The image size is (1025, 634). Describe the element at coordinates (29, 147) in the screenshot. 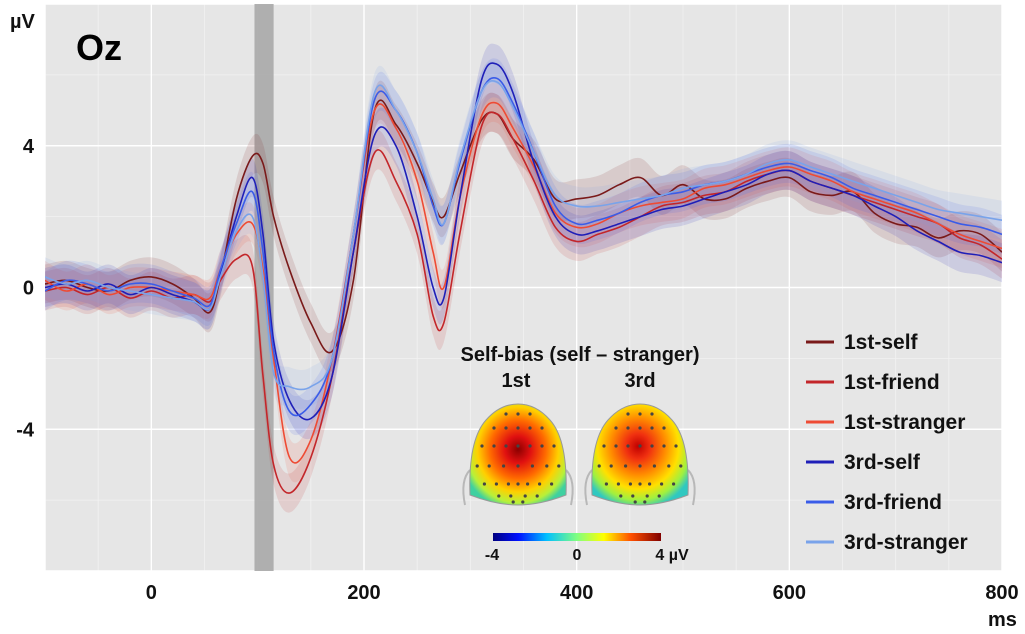

I see `y-tick-label: 4` at that location.